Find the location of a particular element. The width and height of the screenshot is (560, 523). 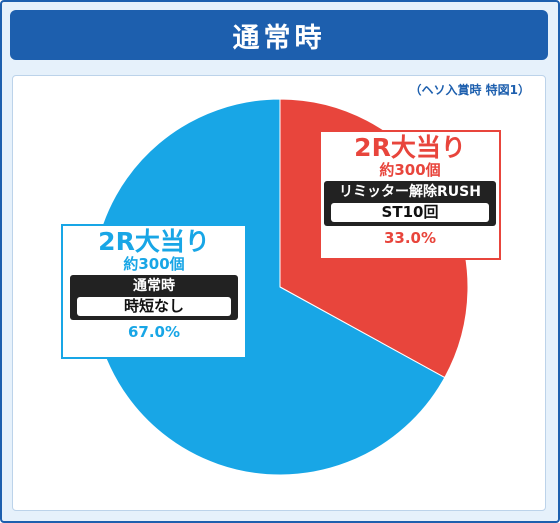

chart-note: （ヘソ入賞時 特図1） is located at coordinates (469, 90).